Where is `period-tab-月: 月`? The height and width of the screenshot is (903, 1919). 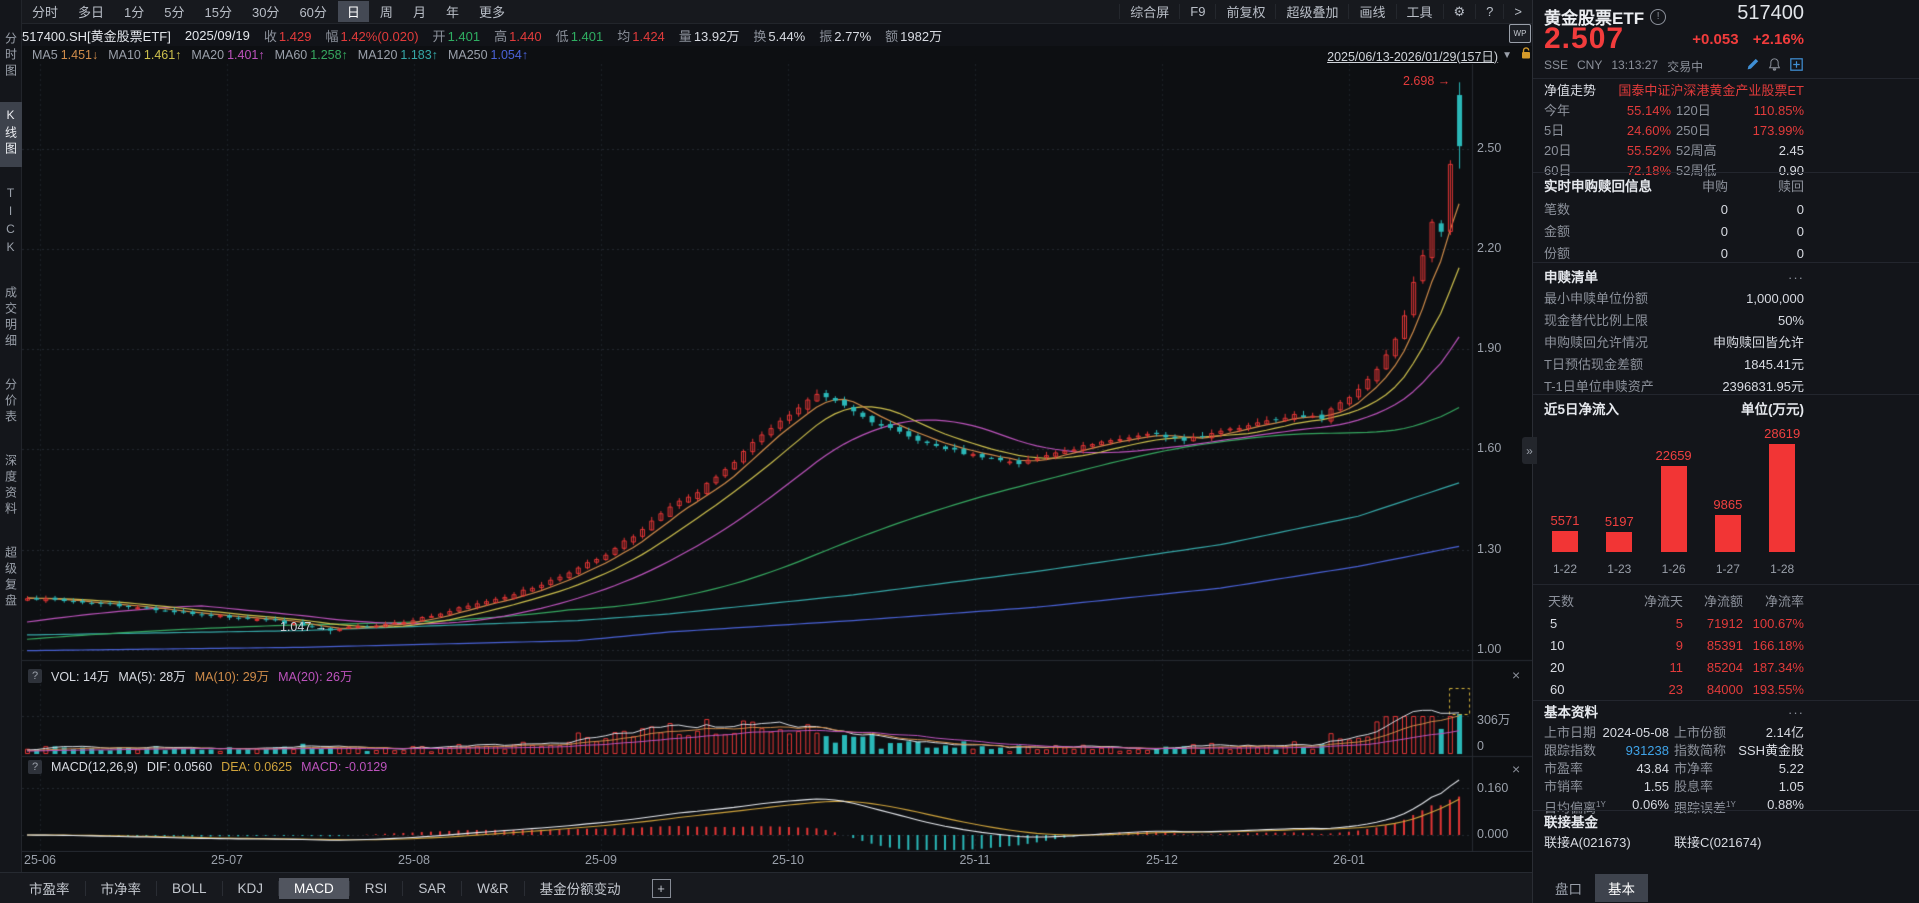 period-tab-月: 月 is located at coordinates (419, 12).